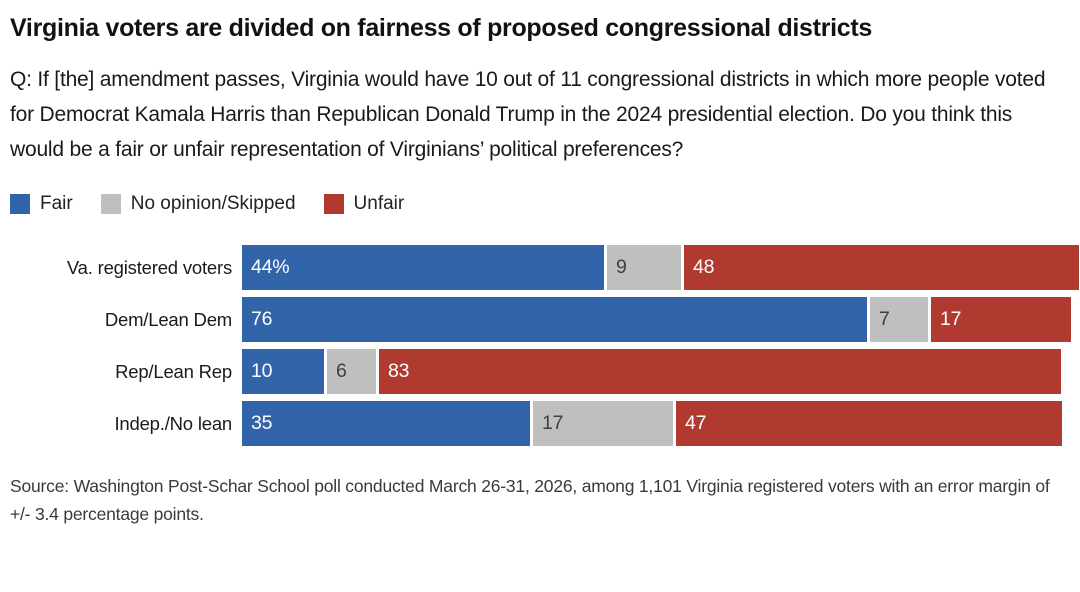  Describe the element at coordinates (20, 204) in the screenshot. I see `legend-swatch-fair` at that location.